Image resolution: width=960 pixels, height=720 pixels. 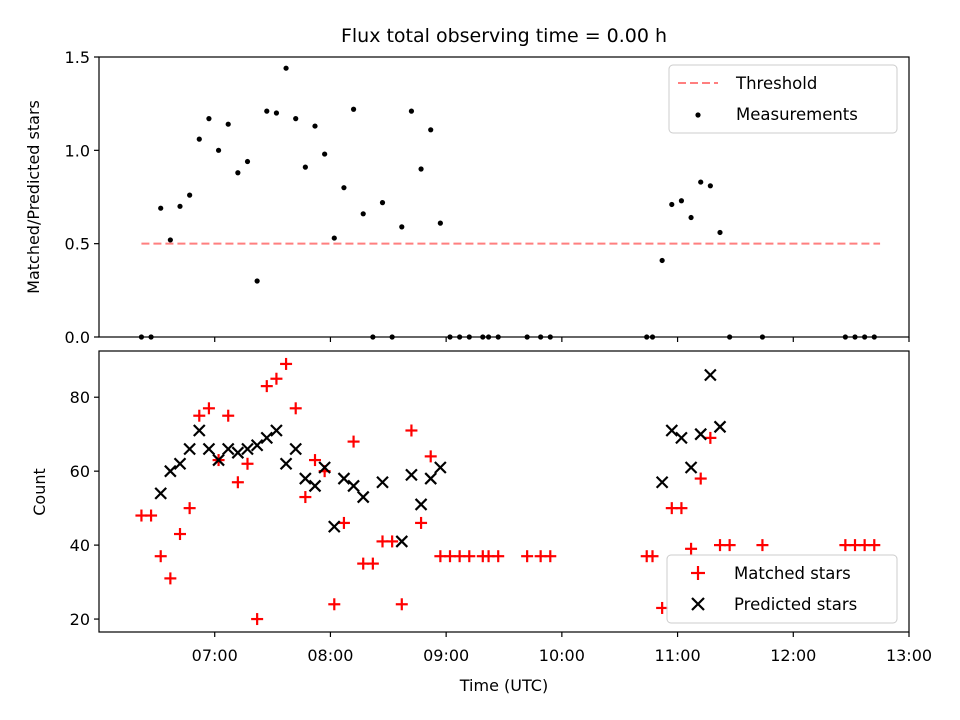 I want to click on measurements-legend-swatch, so click(x=698, y=115).